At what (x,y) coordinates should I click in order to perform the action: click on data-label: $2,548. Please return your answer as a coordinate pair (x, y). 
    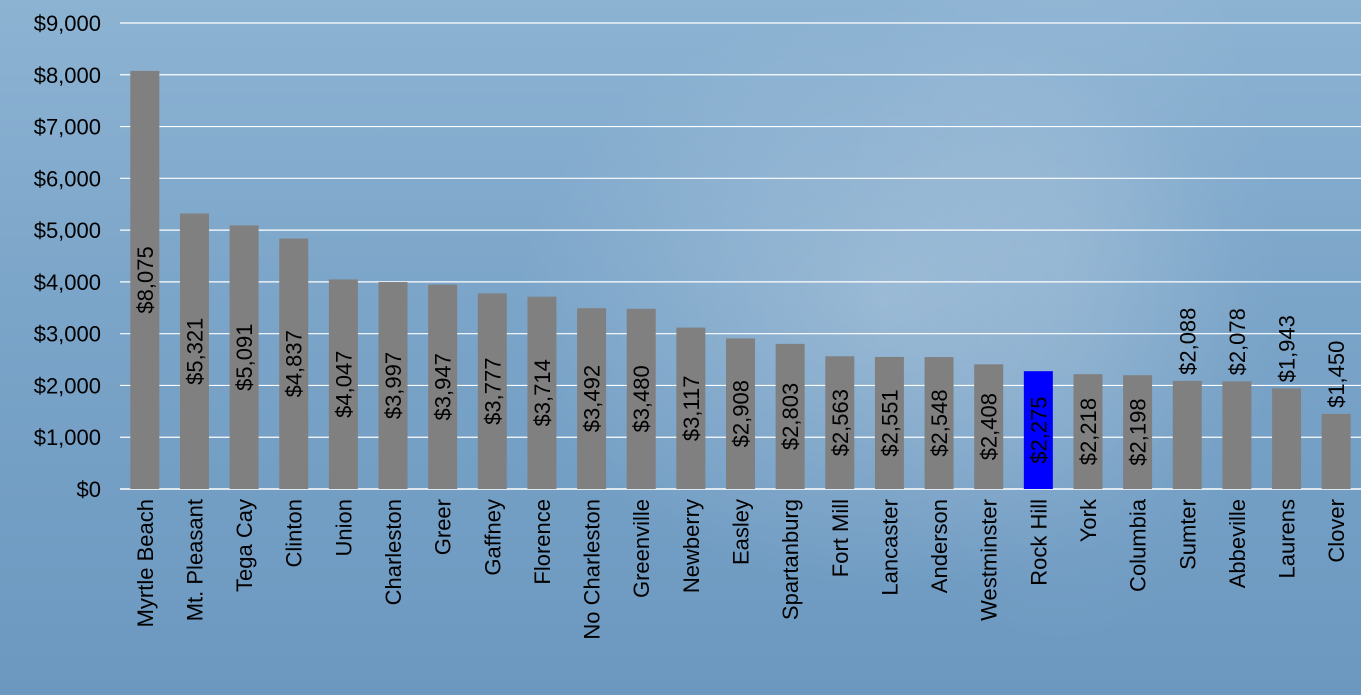
    Looking at the image, I should click on (939, 422).